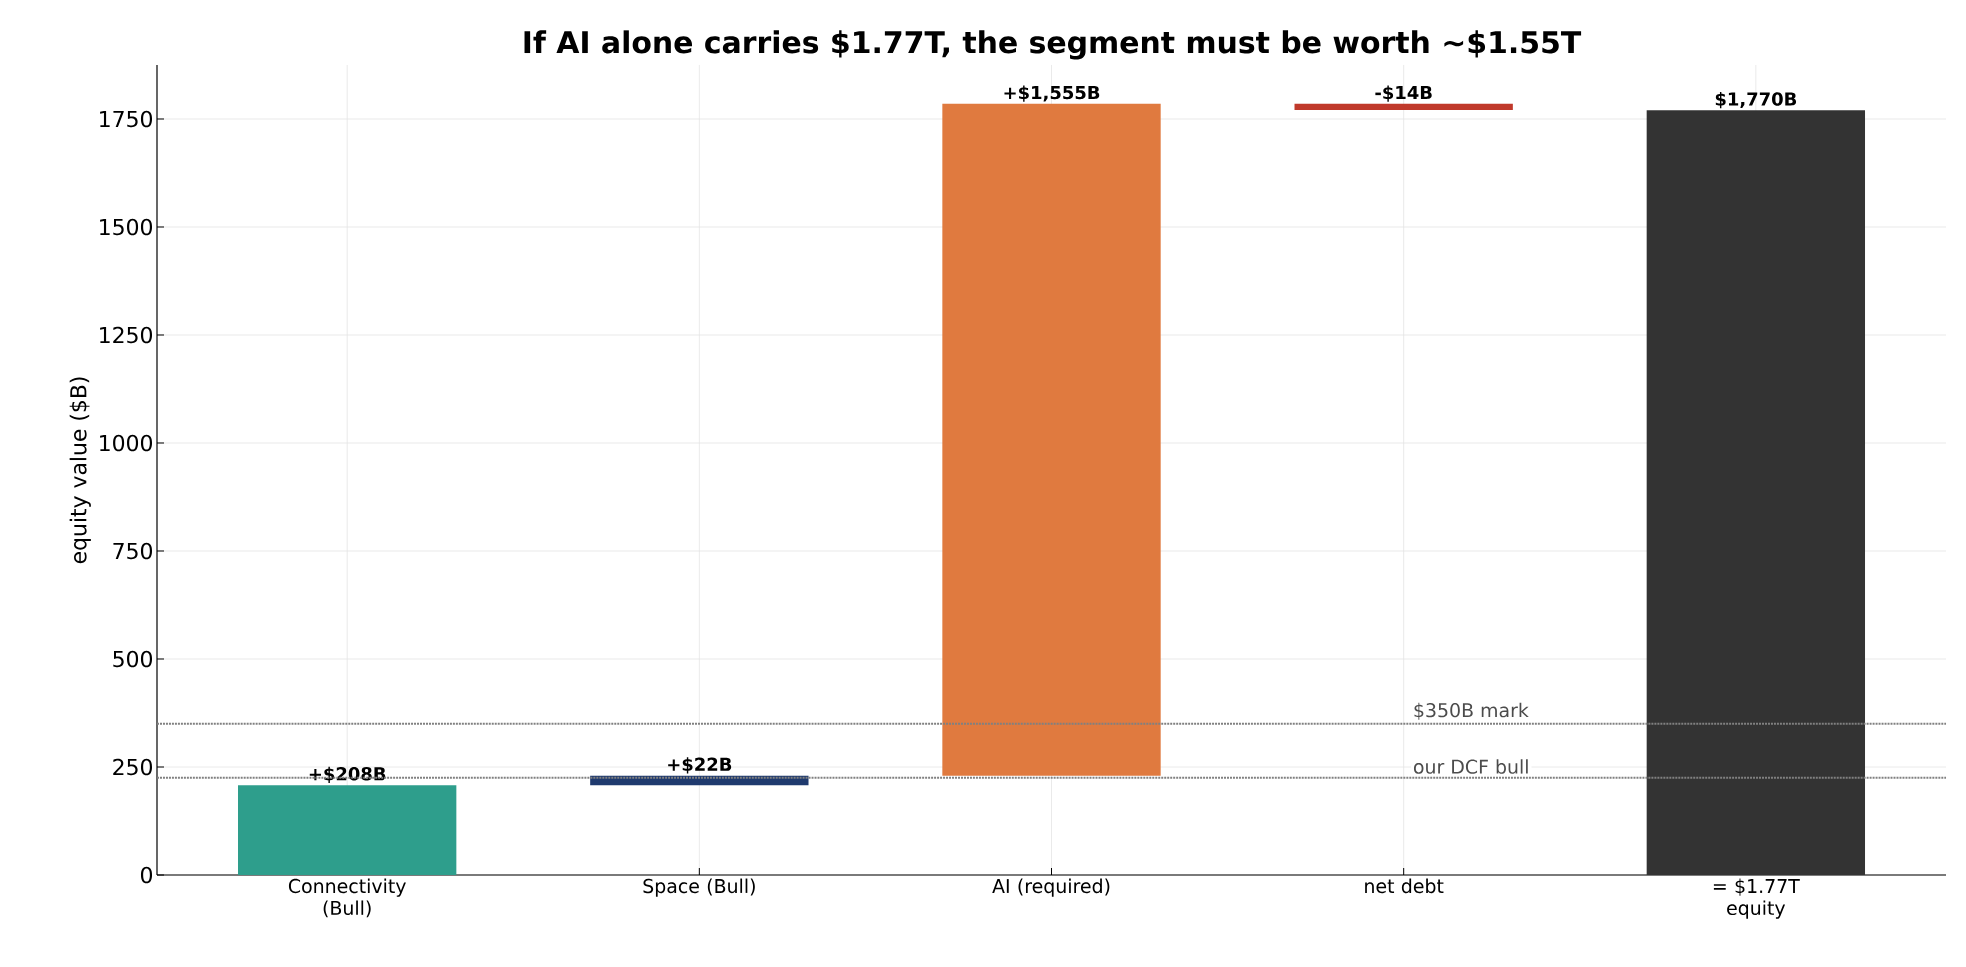  What do you see at coordinates (1403, 93) in the screenshot?
I see `data-label: -$14B` at bounding box center [1403, 93].